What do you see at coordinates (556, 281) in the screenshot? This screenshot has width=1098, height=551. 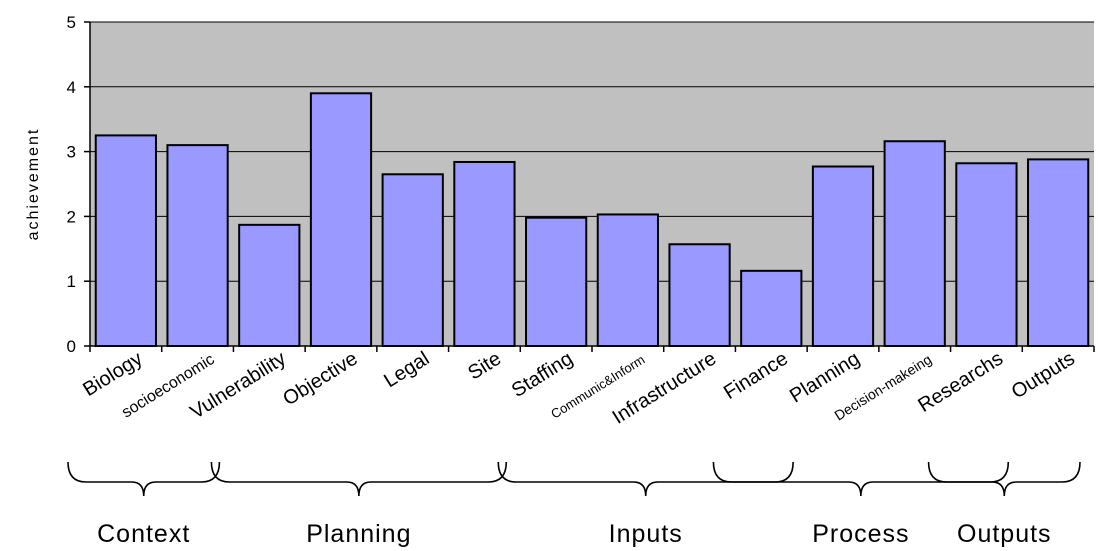 I see `bar-staffing` at bounding box center [556, 281].